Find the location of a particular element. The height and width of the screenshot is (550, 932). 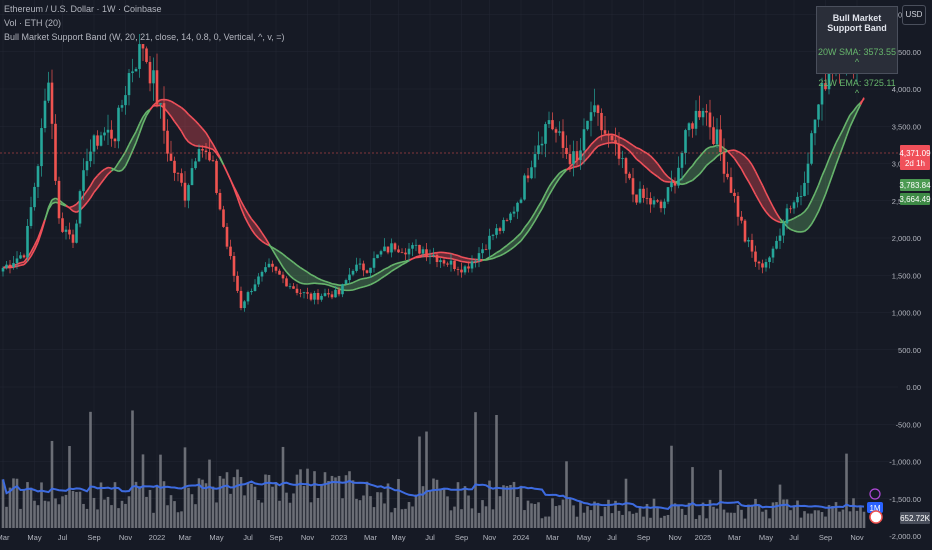

price-tick-label: 1,500.00 is located at coordinates (906, 275).